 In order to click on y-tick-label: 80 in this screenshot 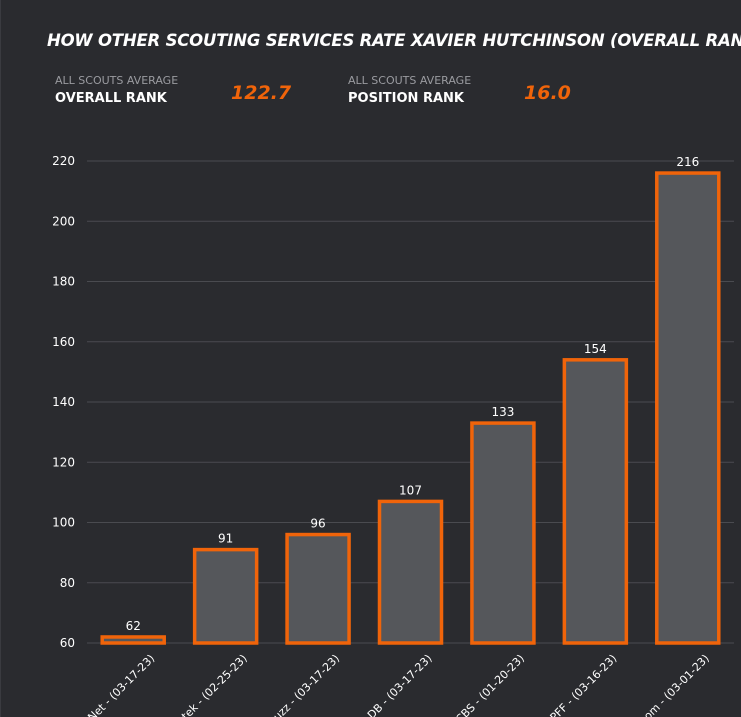, I will do `click(67, 583)`.